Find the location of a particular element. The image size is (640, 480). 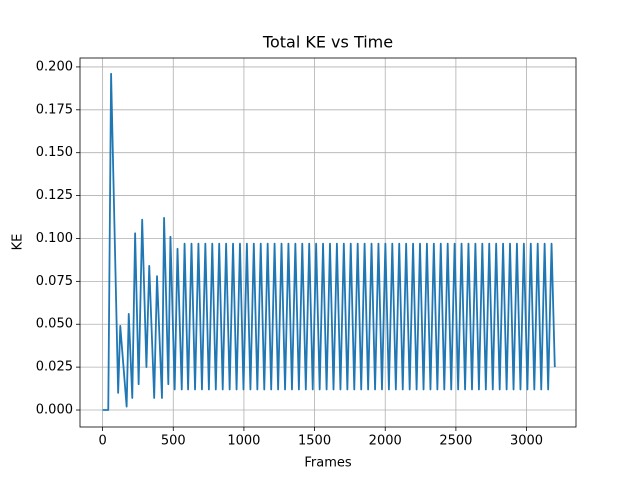

y-tick-label: 0.050 is located at coordinates (54, 324).